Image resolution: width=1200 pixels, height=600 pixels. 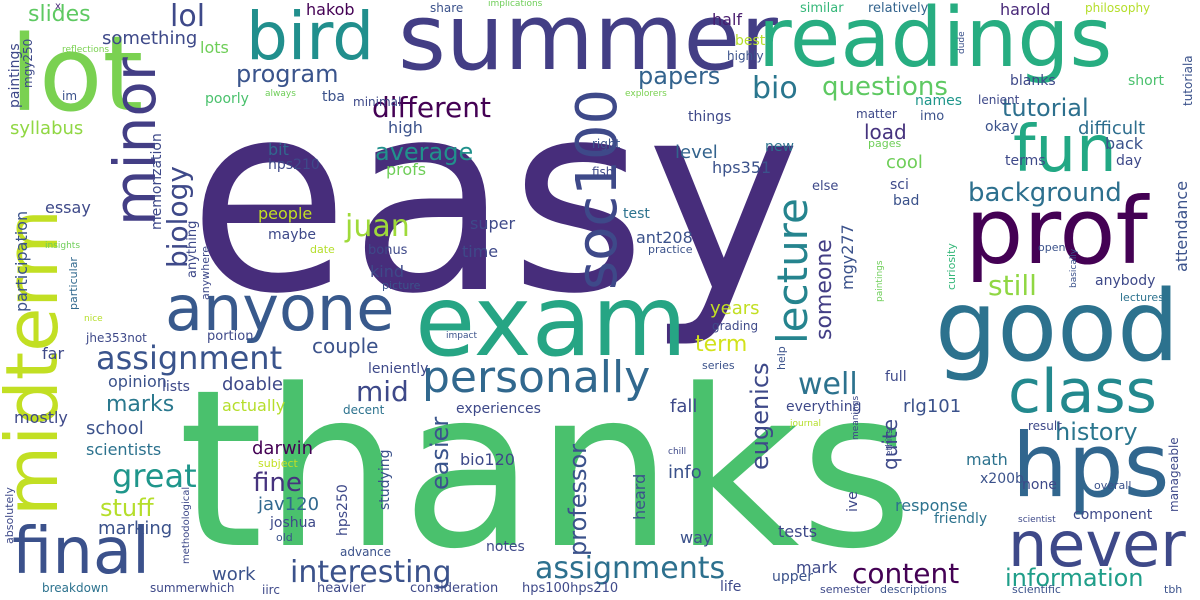 What do you see at coordinates (1125, 281) in the screenshot?
I see `word-anybody: anybody` at bounding box center [1125, 281].